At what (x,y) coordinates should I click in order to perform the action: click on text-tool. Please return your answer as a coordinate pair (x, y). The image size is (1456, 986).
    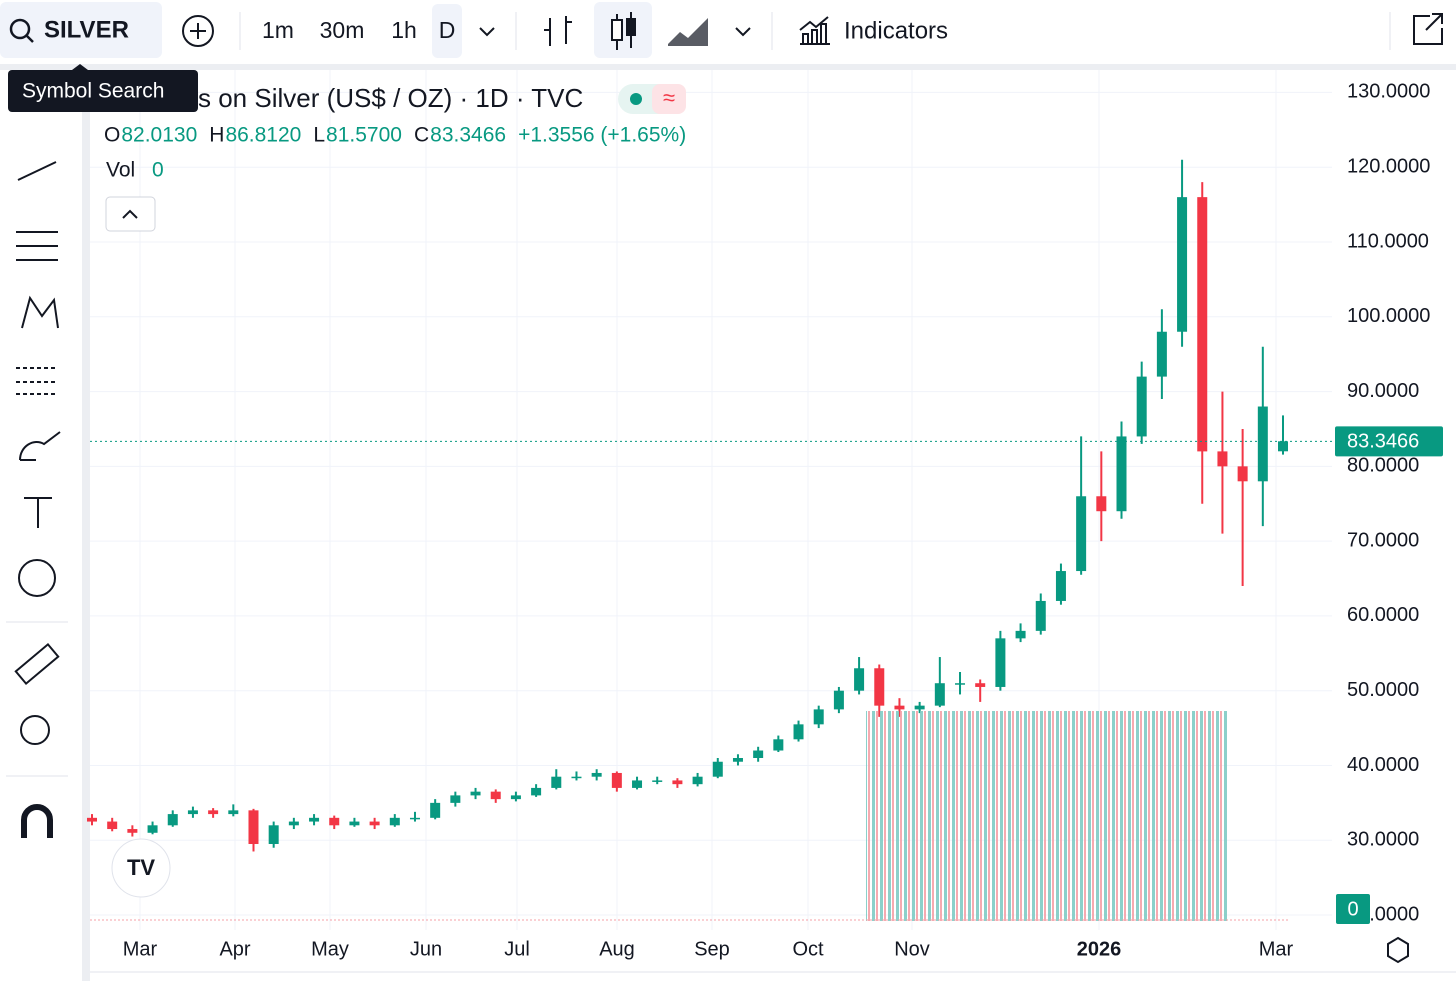
    Looking at the image, I should click on (38, 512).